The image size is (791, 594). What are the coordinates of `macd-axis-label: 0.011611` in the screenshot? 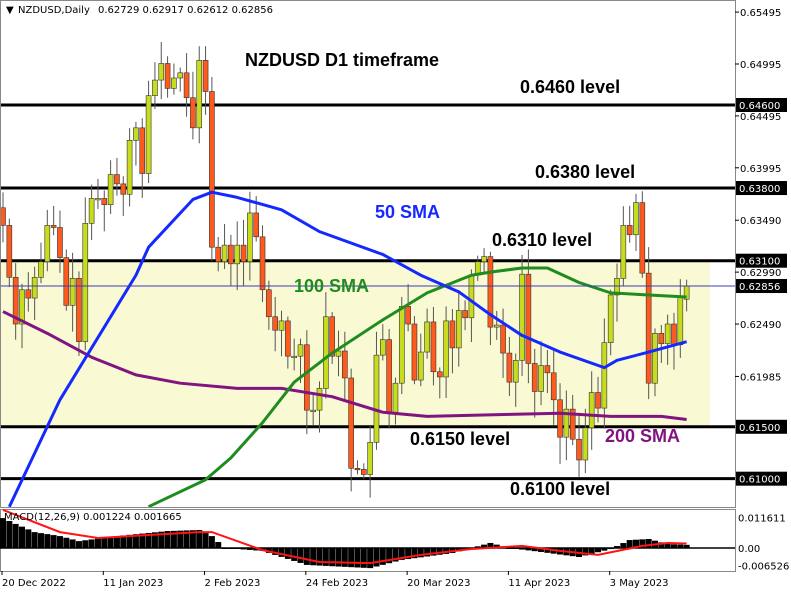 It's located at (762, 518).